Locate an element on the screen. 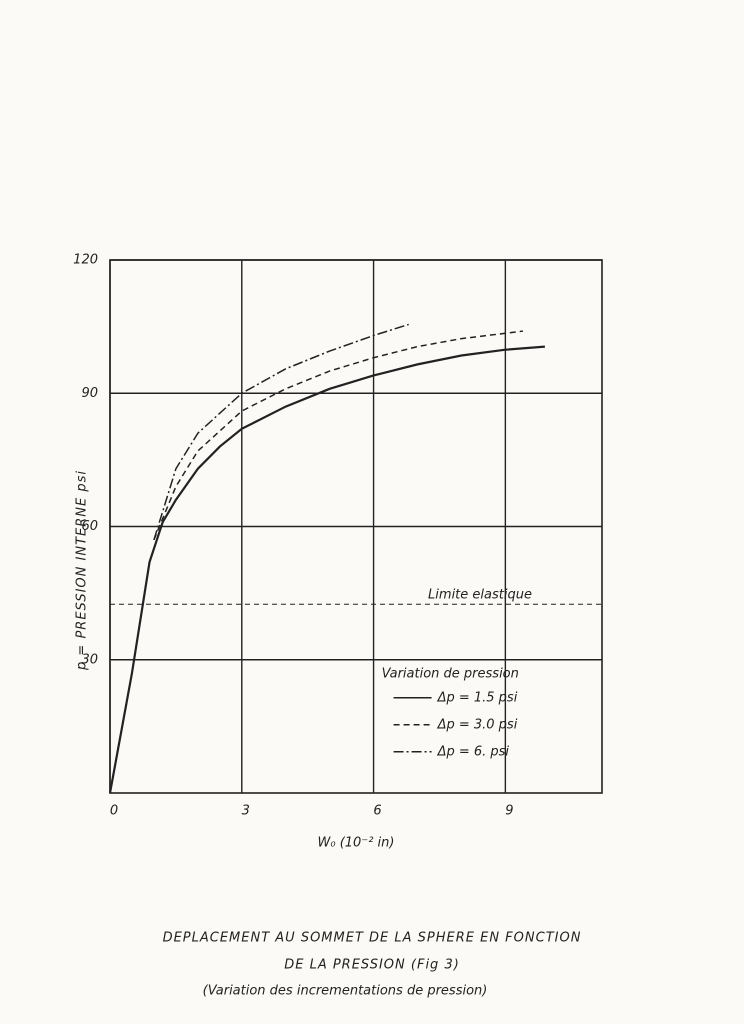 This screenshot has height=1024, width=744. y-tick-label: 90 is located at coordinates (89, 393).